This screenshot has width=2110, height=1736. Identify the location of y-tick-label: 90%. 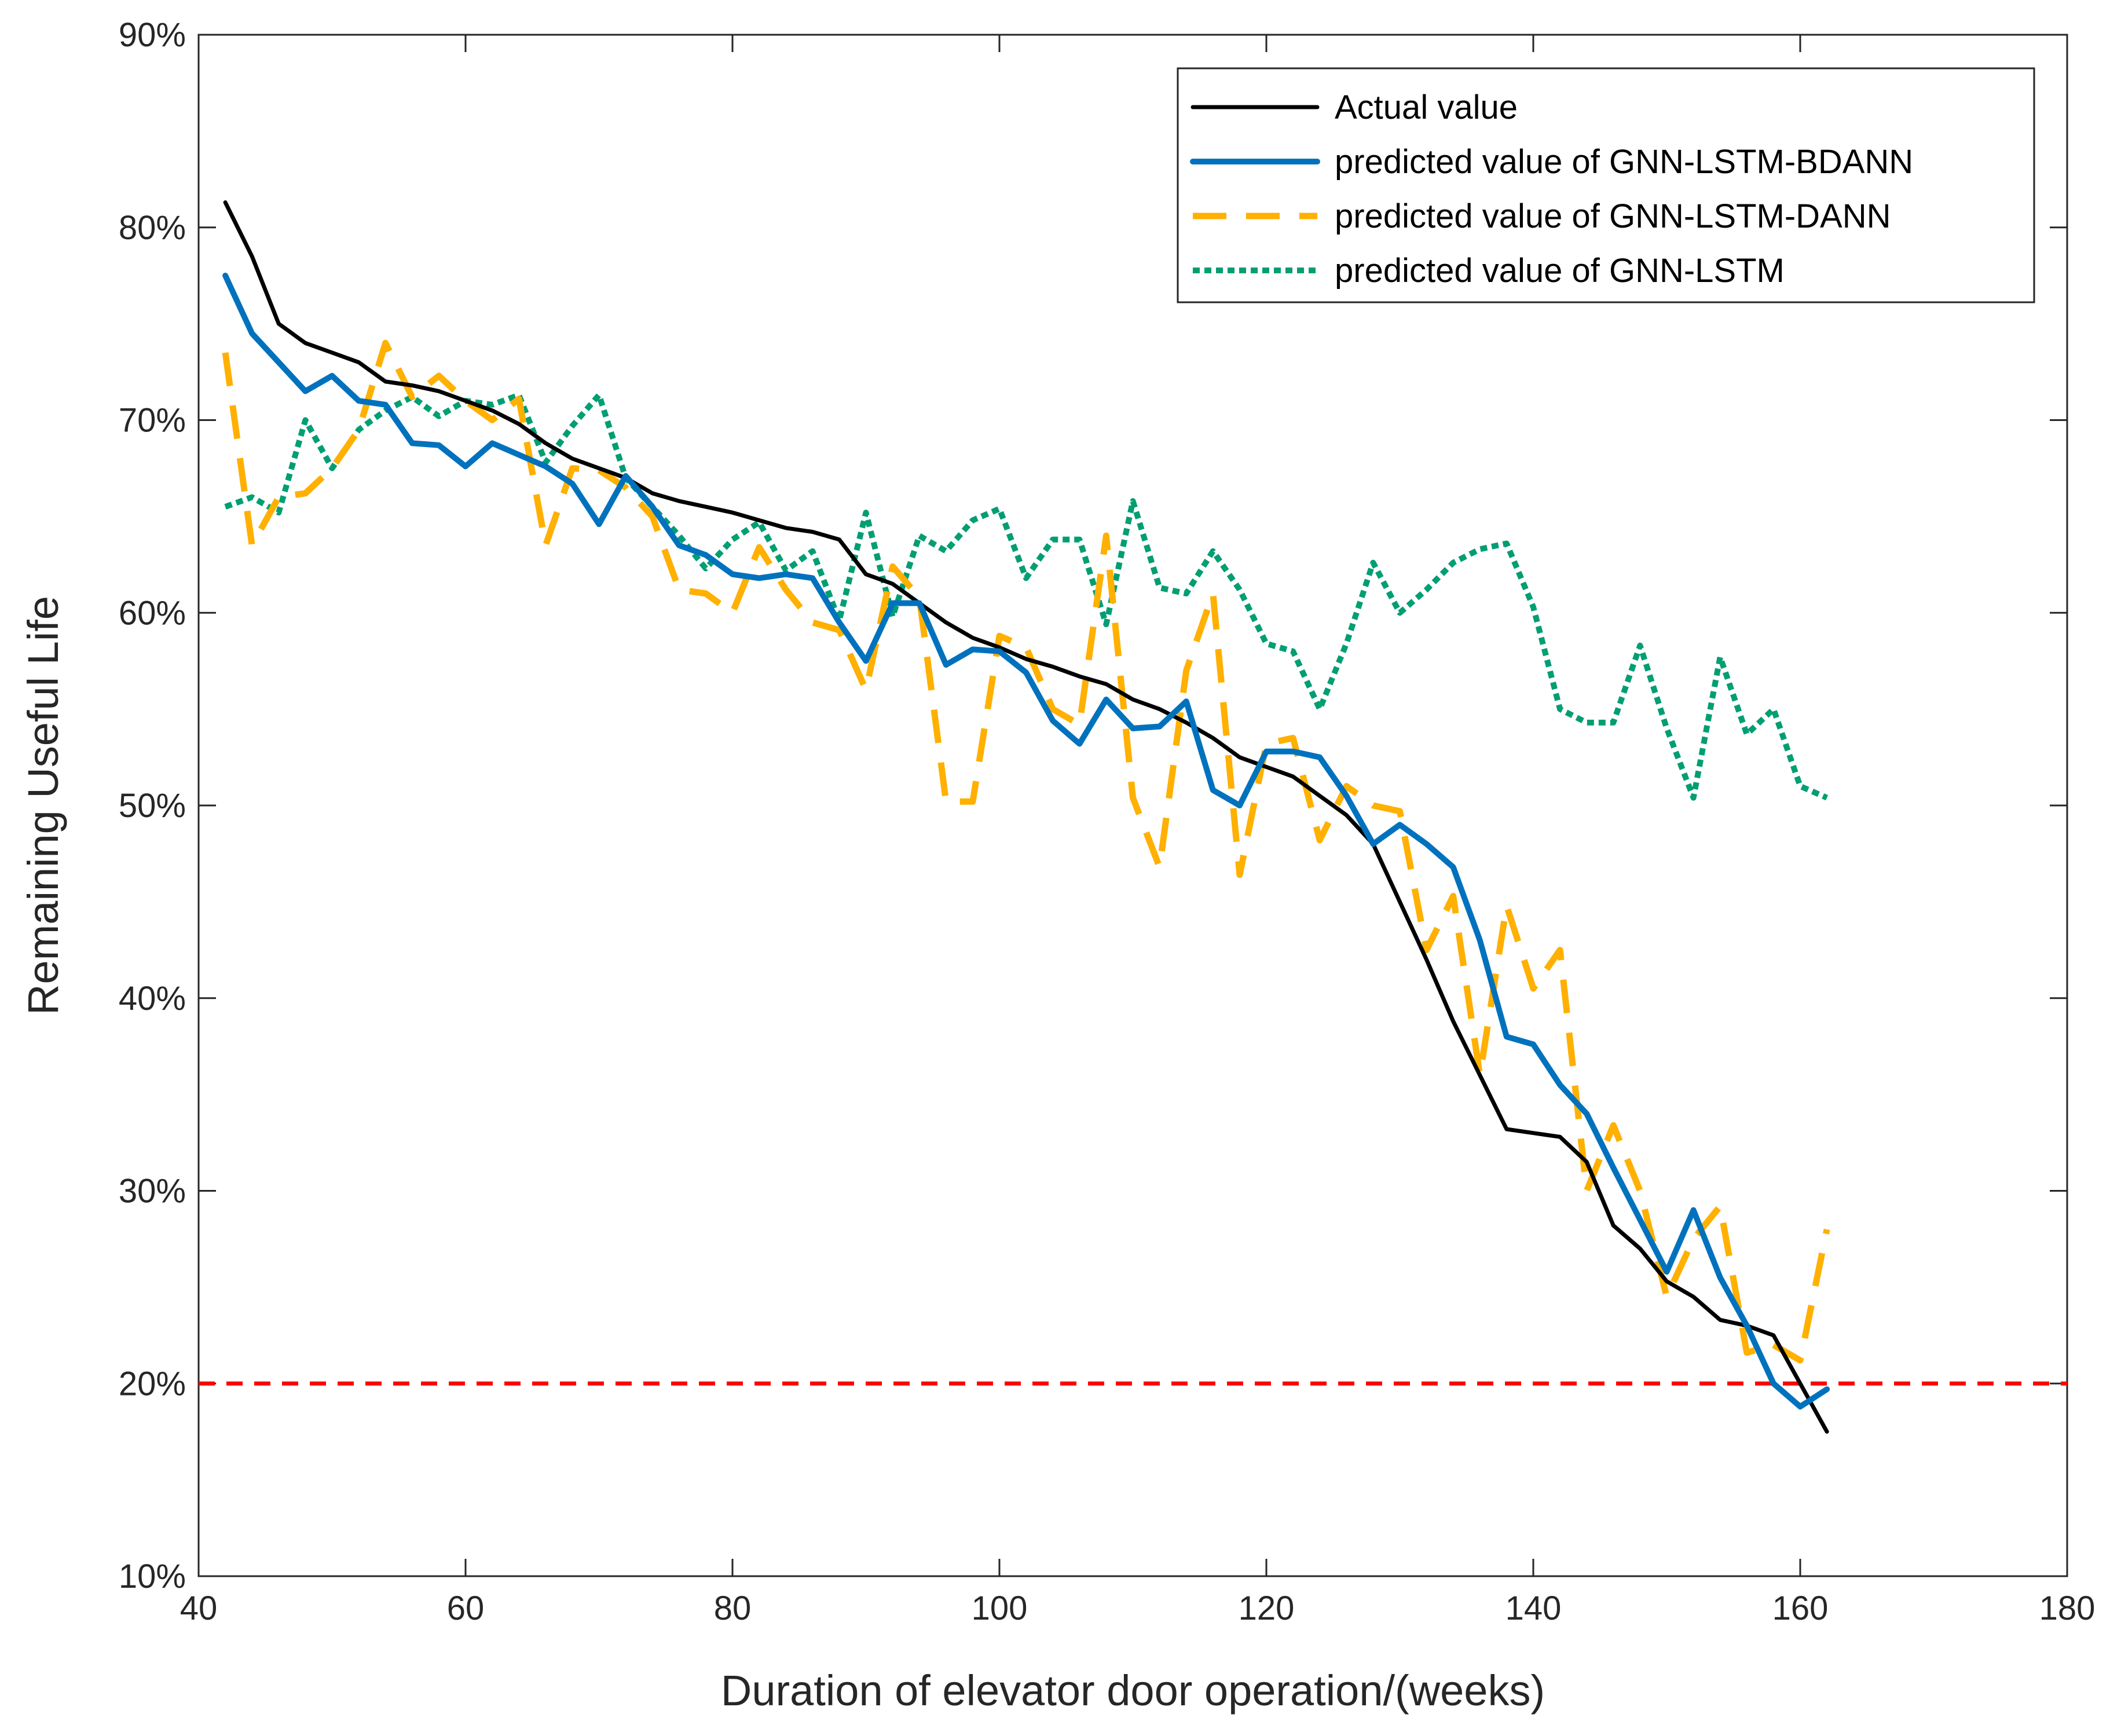
(152, 35).